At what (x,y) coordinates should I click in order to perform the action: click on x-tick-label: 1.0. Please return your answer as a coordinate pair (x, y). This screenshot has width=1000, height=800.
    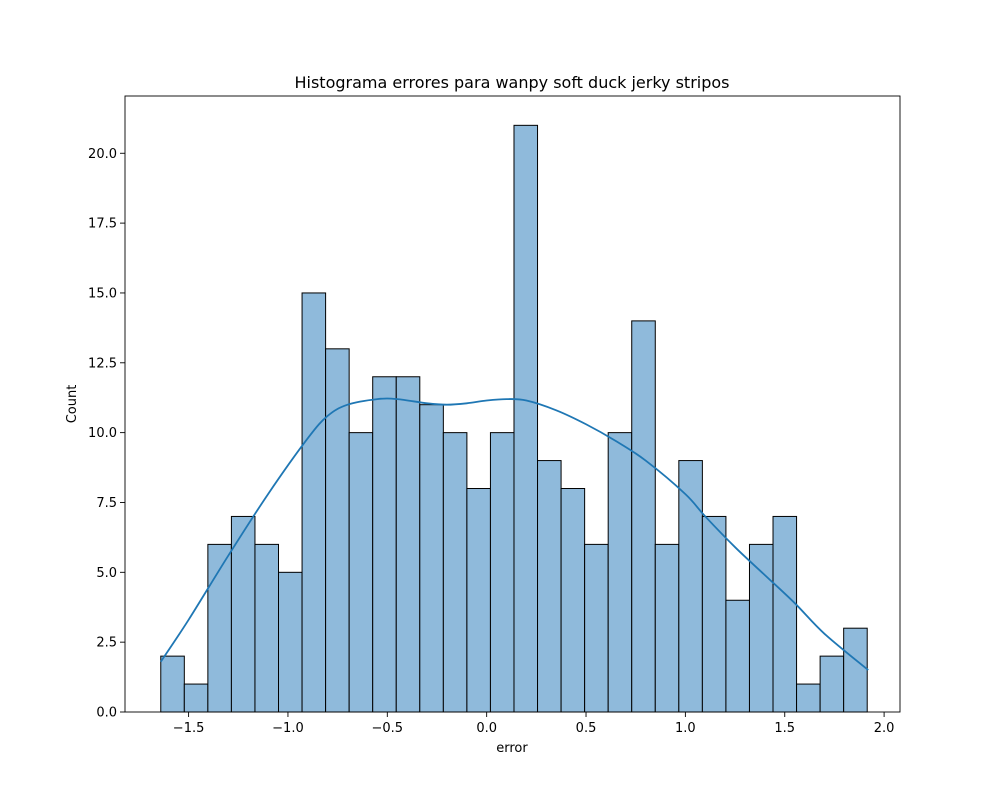
    Looking at the image, I should click on (685, 728).